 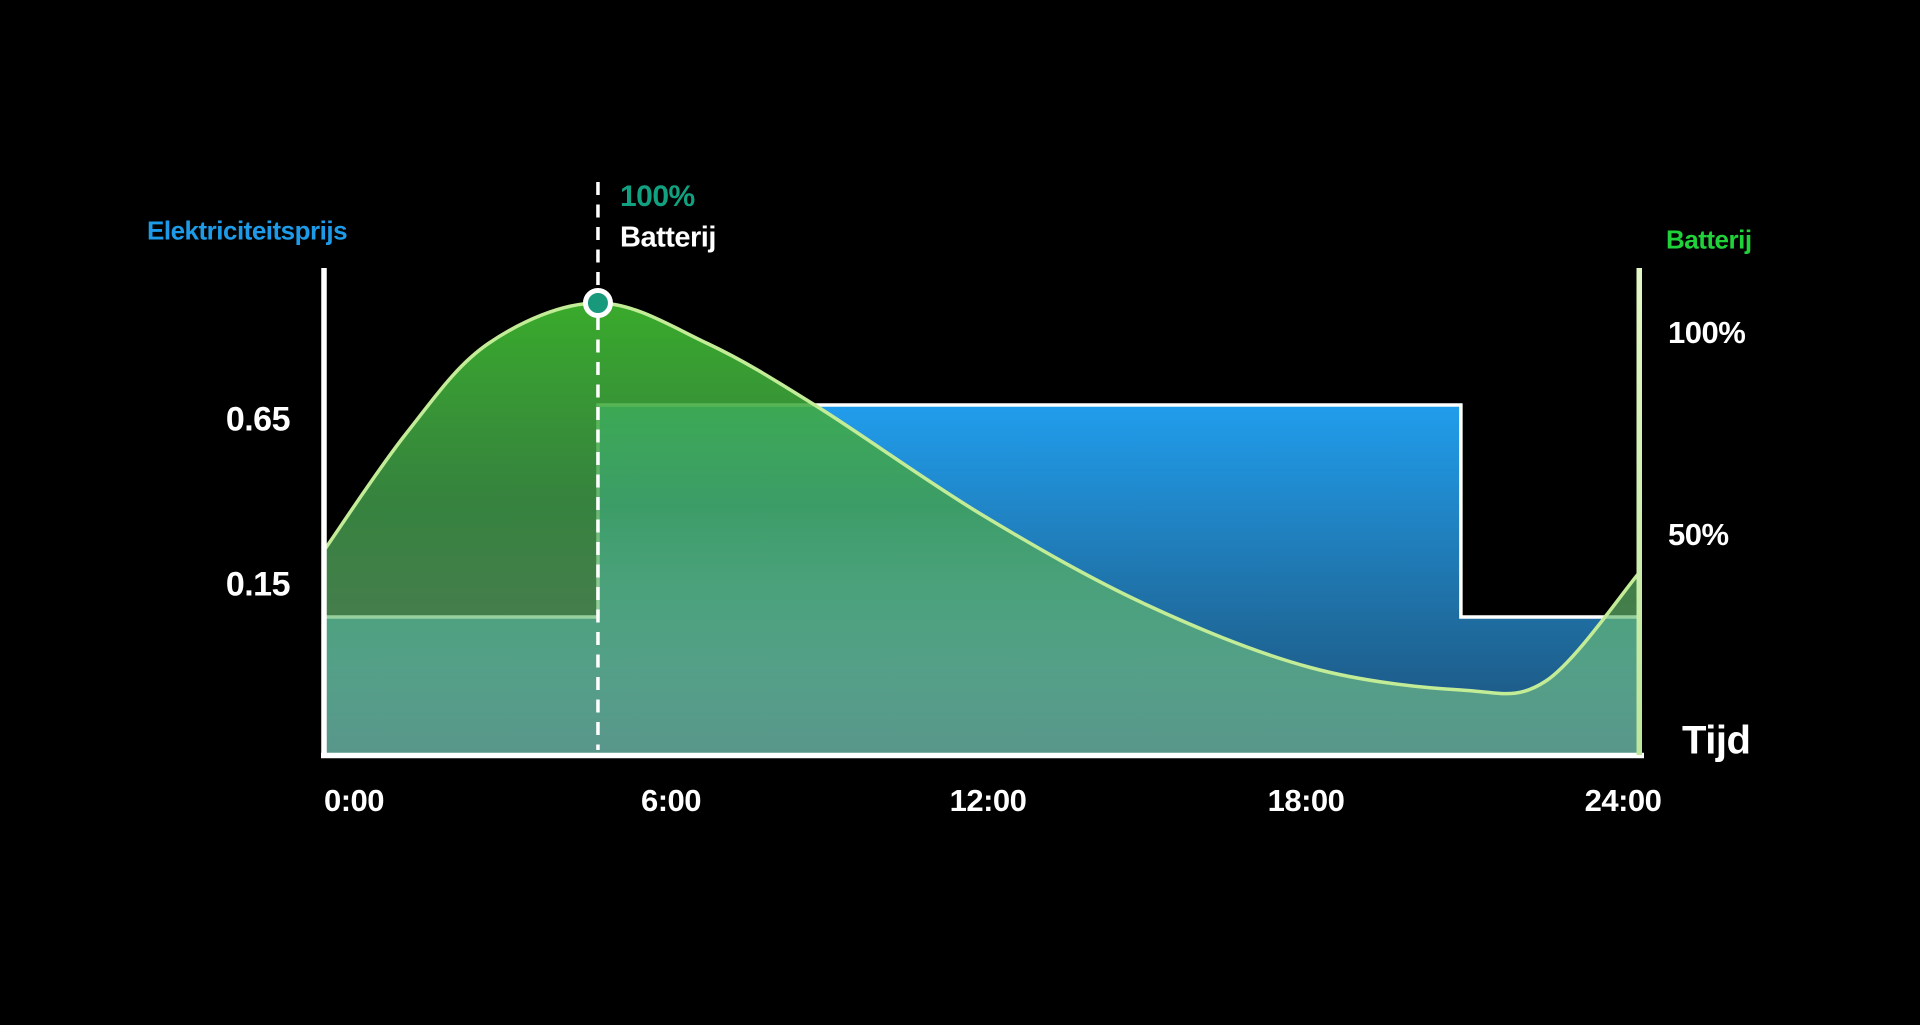 I want to click on x-tick-1200: 12:00, so click(x=988, y=800).